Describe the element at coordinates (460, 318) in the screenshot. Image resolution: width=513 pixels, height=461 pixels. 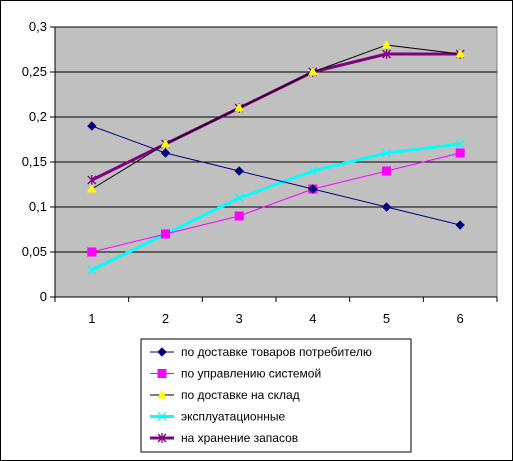
I see `x-tick-label: 6` at that location.